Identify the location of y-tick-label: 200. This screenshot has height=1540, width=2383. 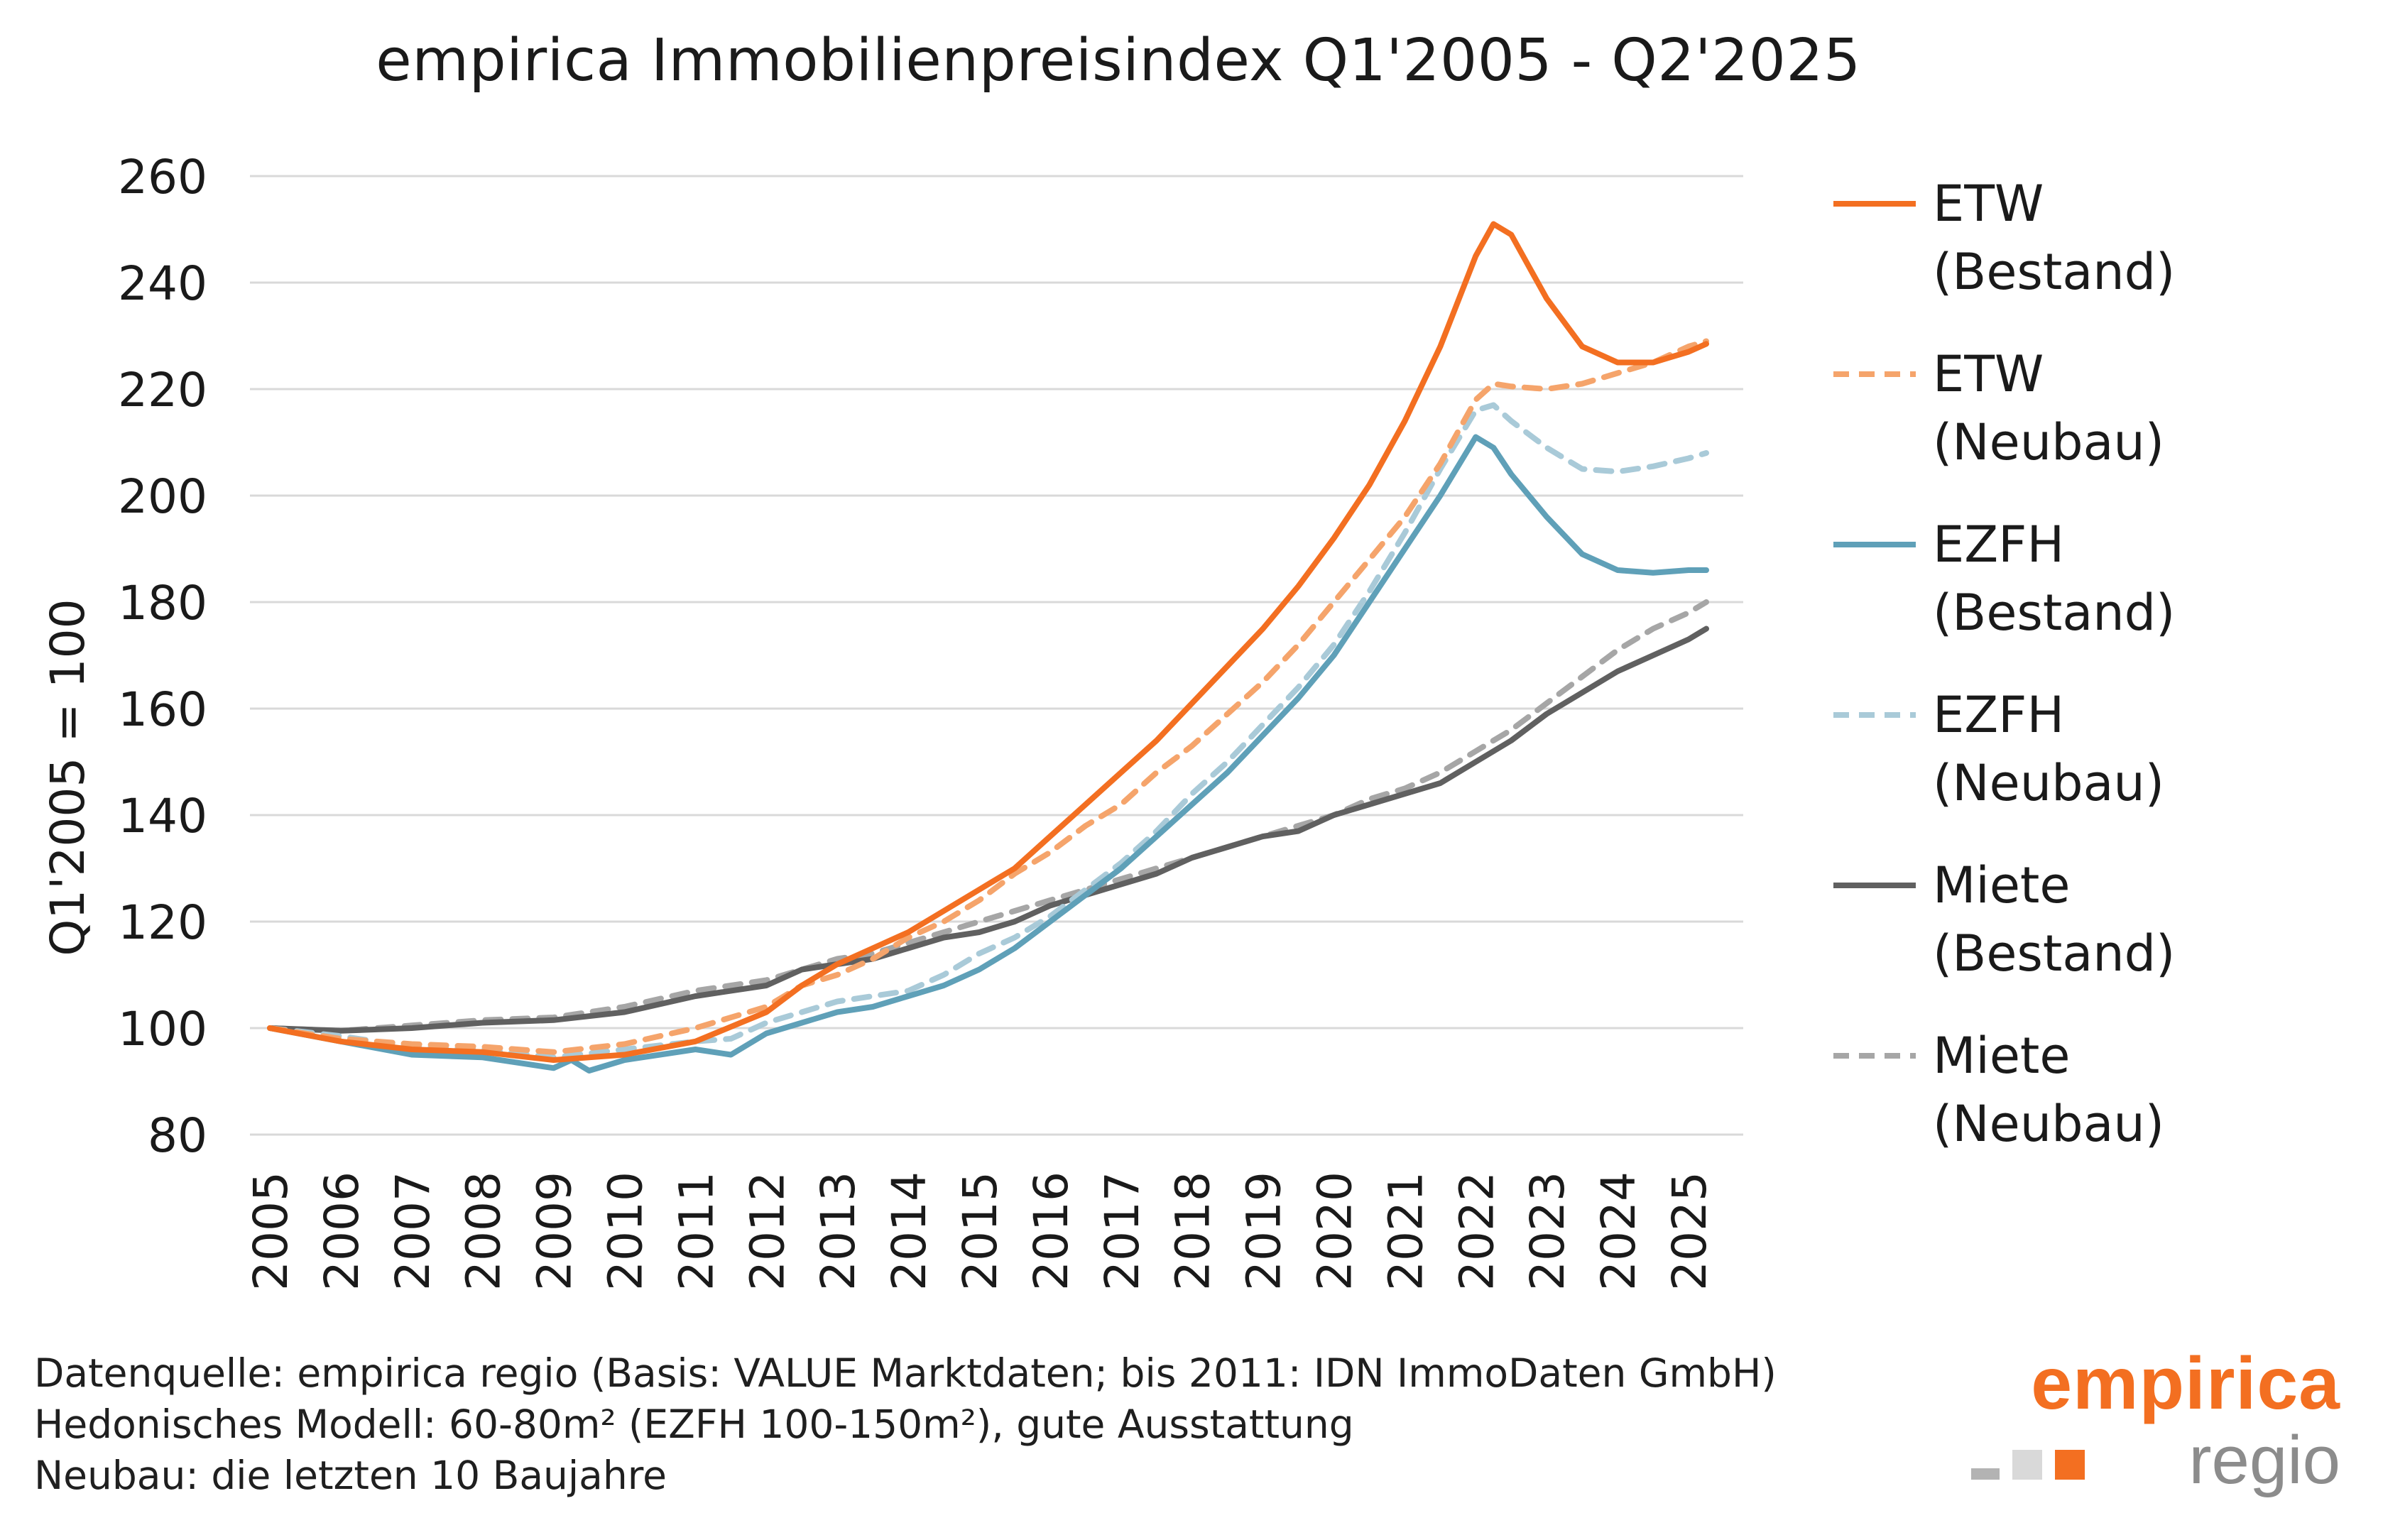
(162, 496).